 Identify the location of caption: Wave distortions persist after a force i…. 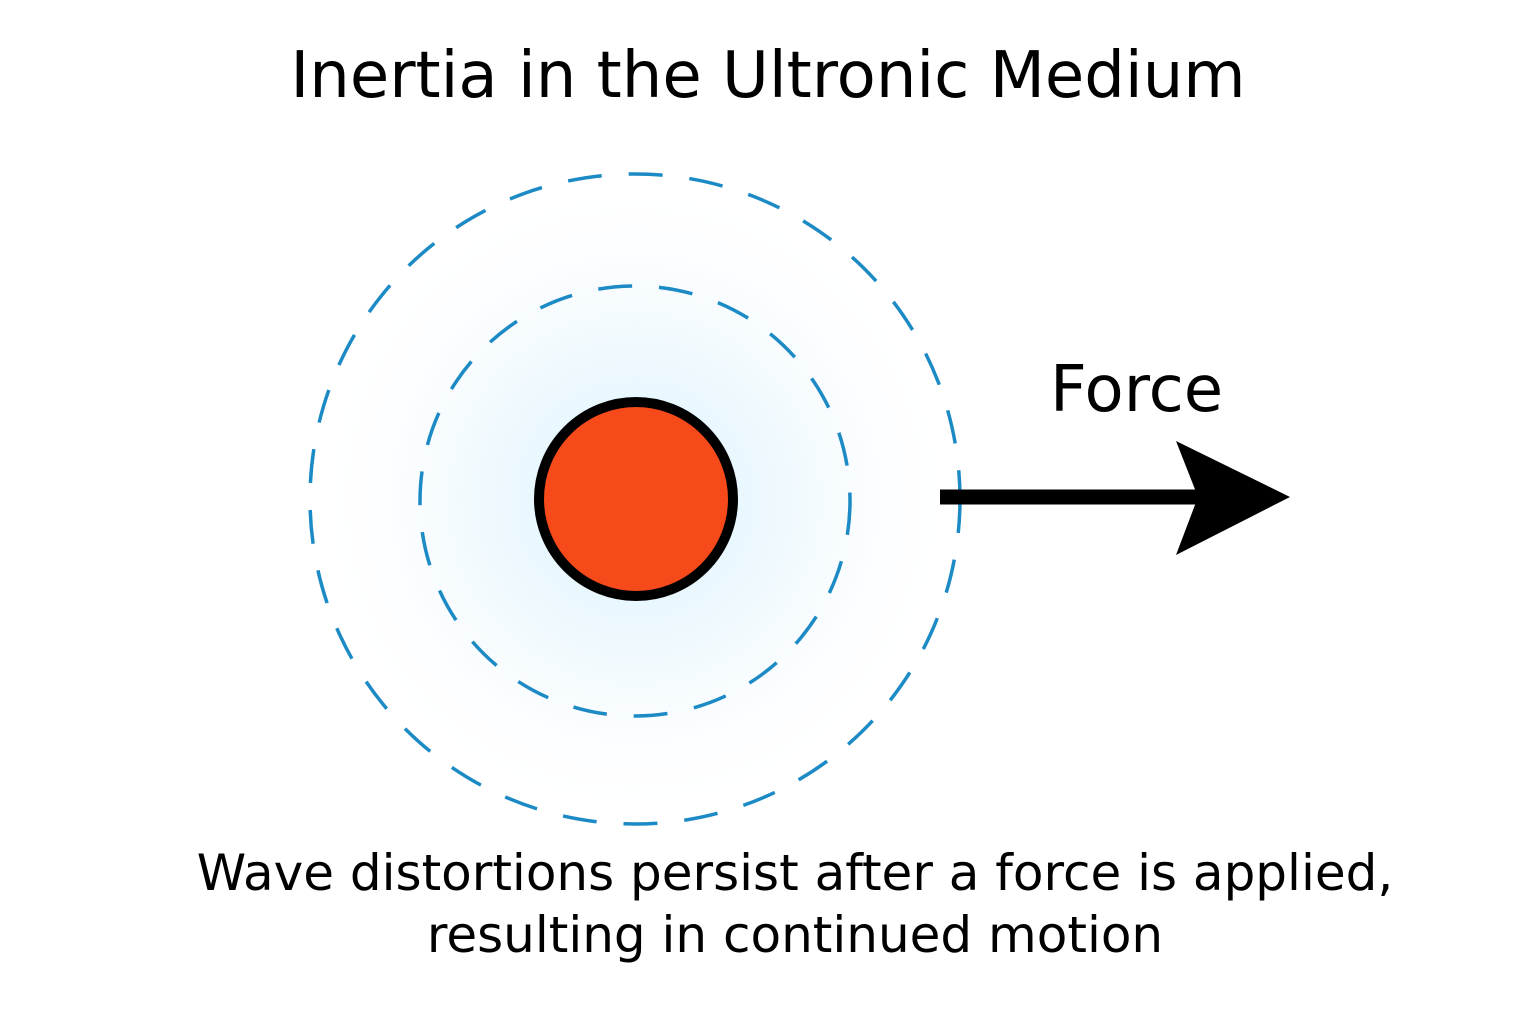
(768, 904).